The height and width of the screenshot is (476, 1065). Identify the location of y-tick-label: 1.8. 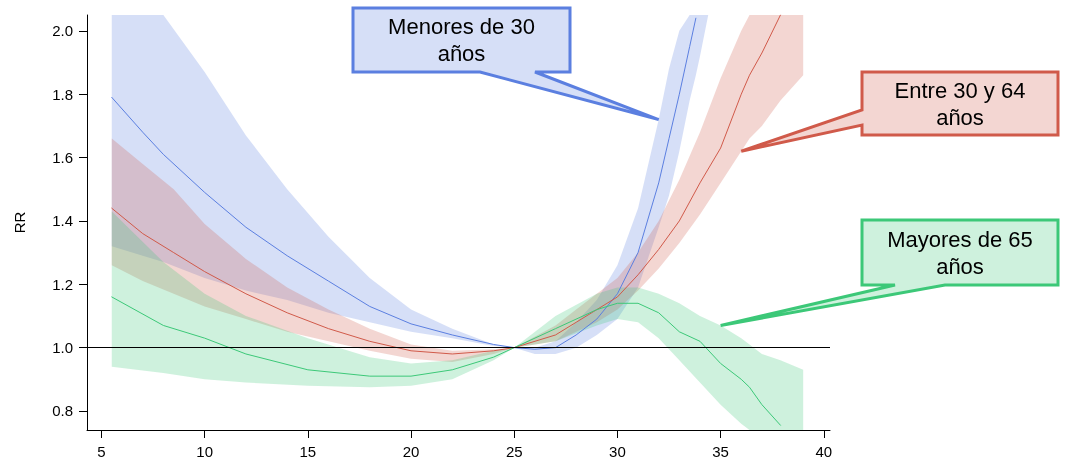
(62, 94).